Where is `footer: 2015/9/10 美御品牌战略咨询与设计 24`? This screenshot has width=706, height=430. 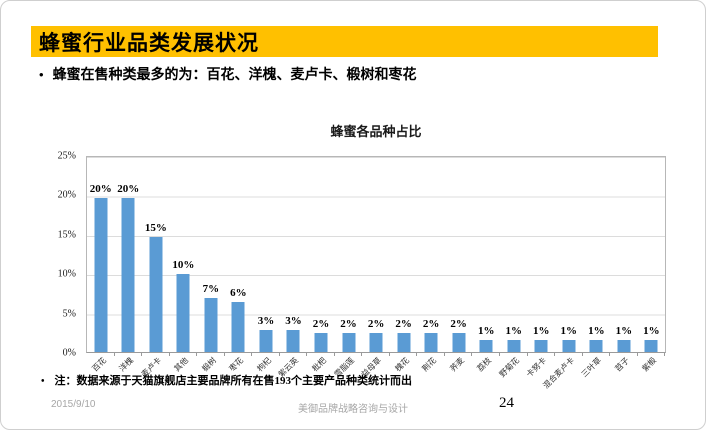
footer: 2015/9/10 美御品牌战略咨询与设计 24 is located at coordinates (353, 407).